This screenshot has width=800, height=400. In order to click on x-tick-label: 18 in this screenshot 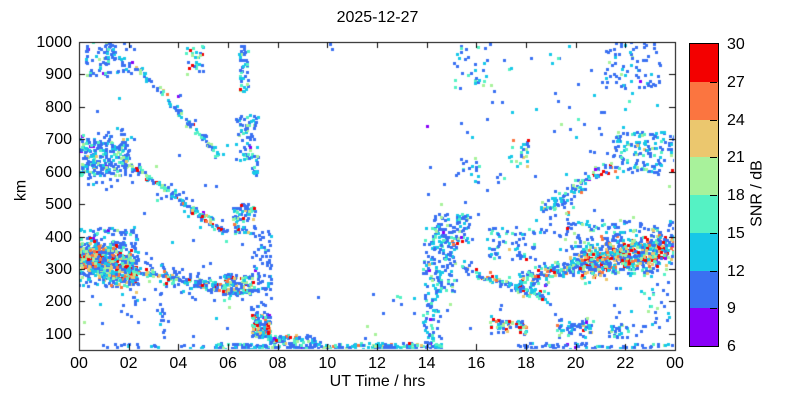, I will do `click(526, 363)`.